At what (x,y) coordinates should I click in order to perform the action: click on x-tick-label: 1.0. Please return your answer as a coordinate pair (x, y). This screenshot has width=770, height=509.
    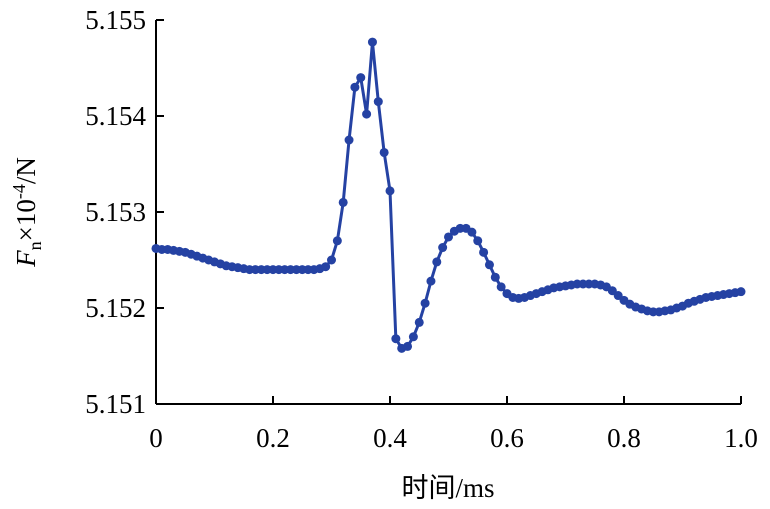
    Looking at the image, I should click on (741, 438).